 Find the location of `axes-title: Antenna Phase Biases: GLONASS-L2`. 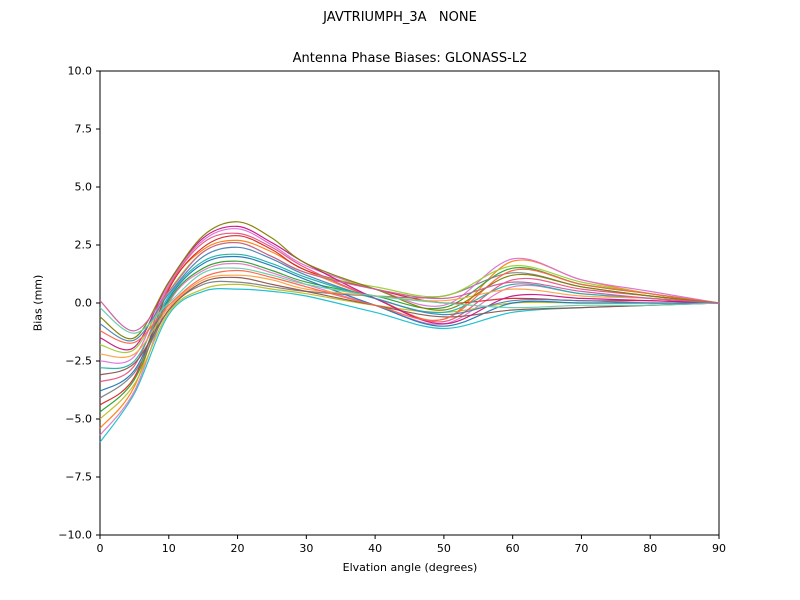

axes-title: Antenna Phase Biases: GLONASS-L2 is located at coordinates (410, 58).